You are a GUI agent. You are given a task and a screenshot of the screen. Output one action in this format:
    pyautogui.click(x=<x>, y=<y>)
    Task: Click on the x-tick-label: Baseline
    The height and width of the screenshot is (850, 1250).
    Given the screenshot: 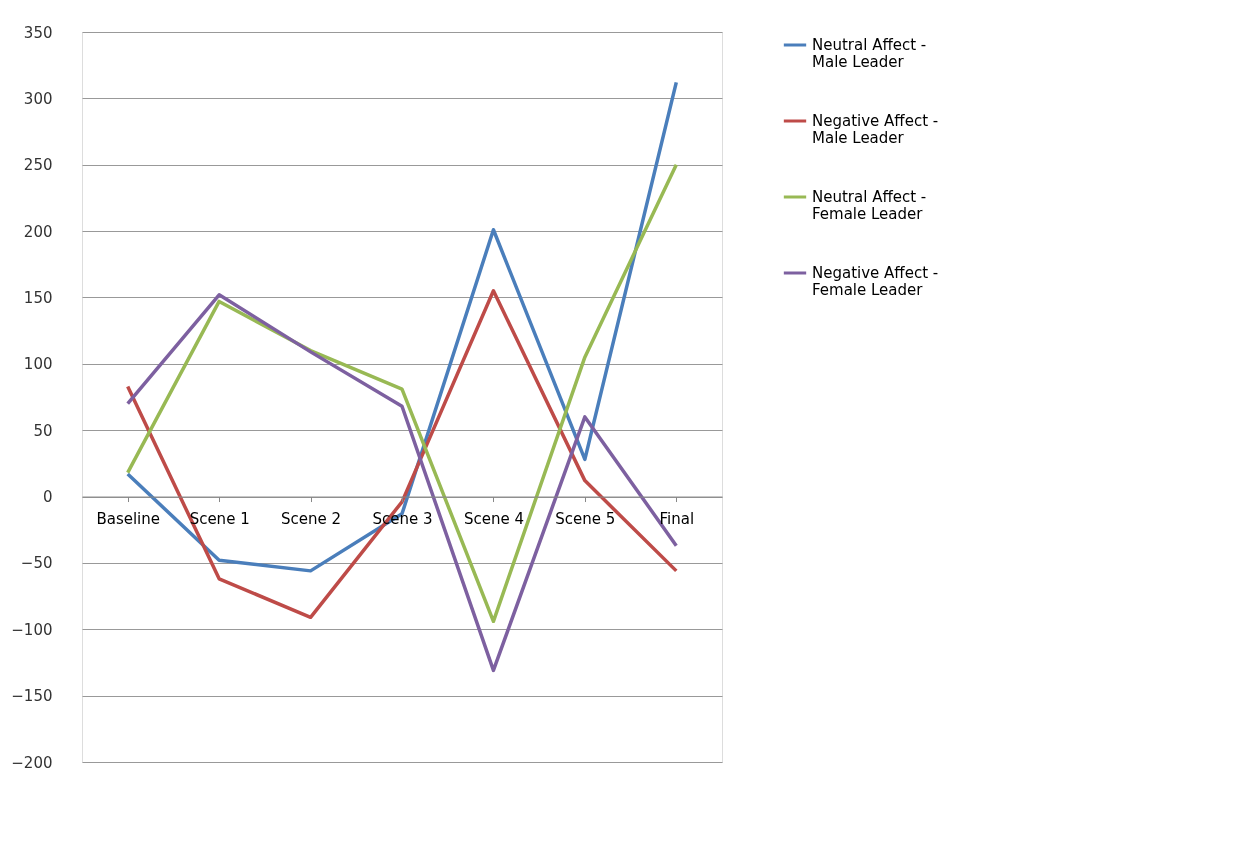 What is the action you would take?
    pyautogui.click(x=128, y=519)
    